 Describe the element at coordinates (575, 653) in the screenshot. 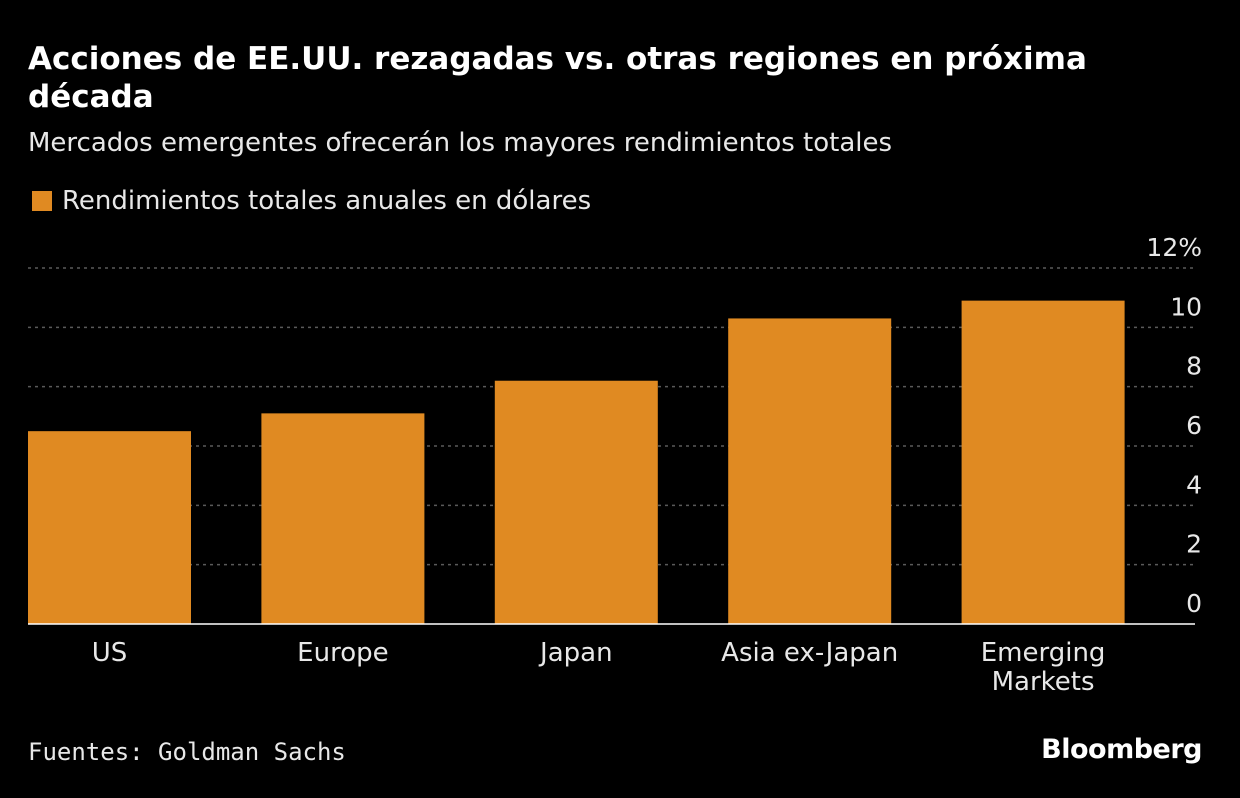

I see `x-tick-label: Japan` at that location.